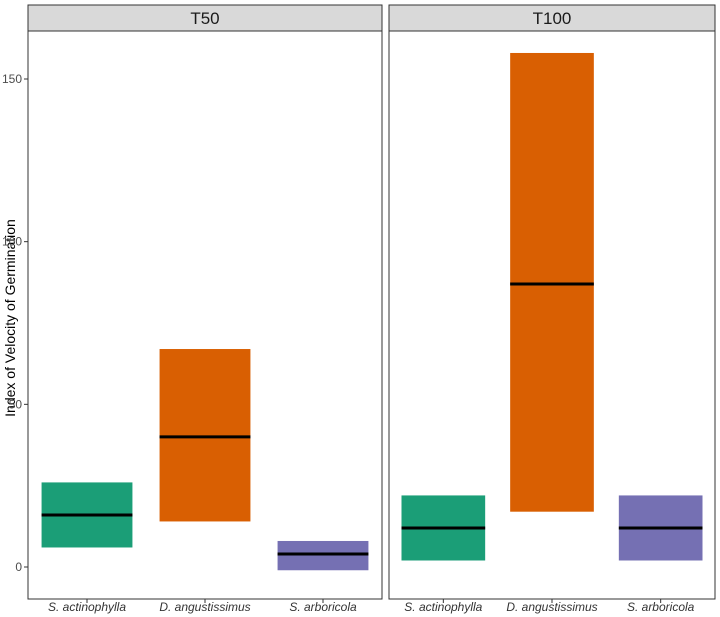 Image resolution: width=720 pixels, height=617 pixels. Describe the element at coordinates (12, 79) in the screenshot. I see `y-tick-label: 150` at that location.